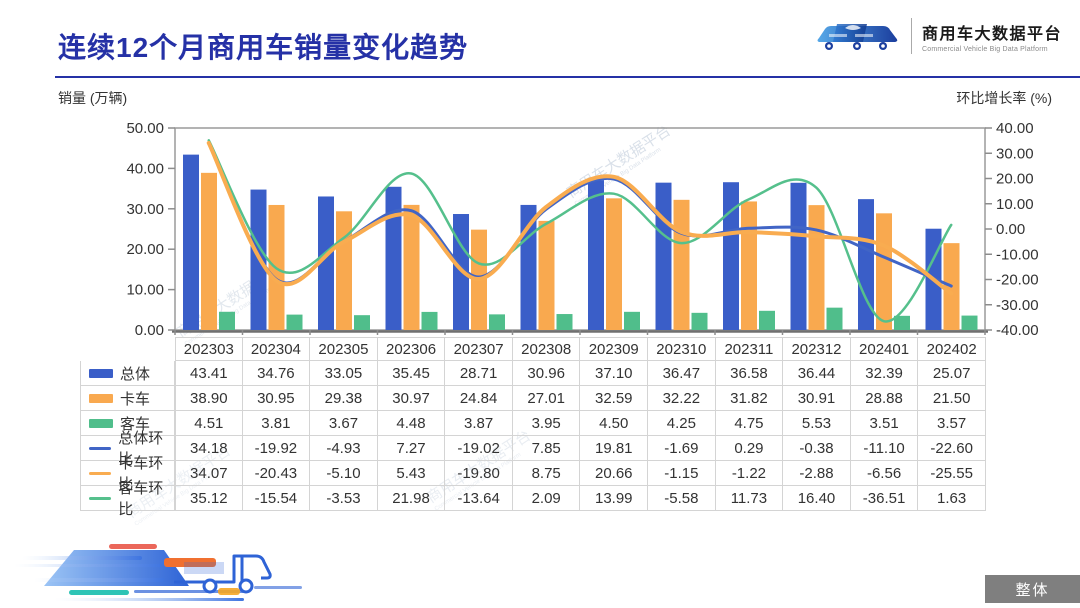 The height and width of the screenshot is (608, 1080). Describe the element at coordinates (682, 373) in the screenshot. I see `value-cell: 36.47` at that location.